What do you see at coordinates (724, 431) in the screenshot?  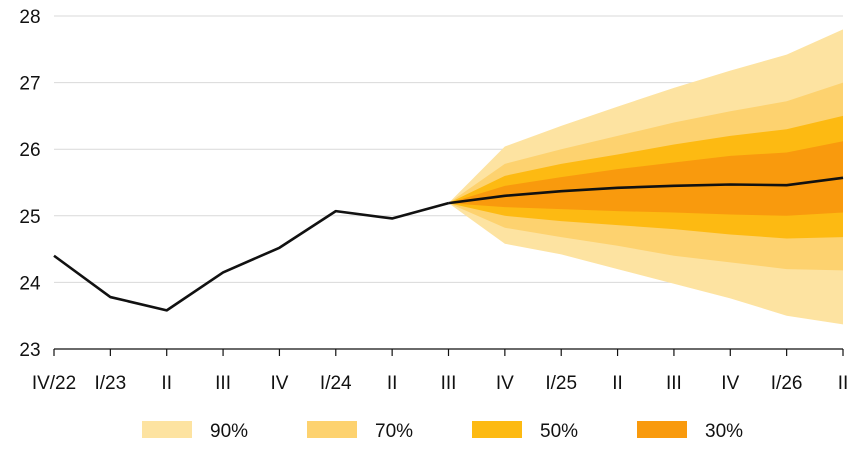 I see `legend-label: 30%` at bounding box center [724, 431].